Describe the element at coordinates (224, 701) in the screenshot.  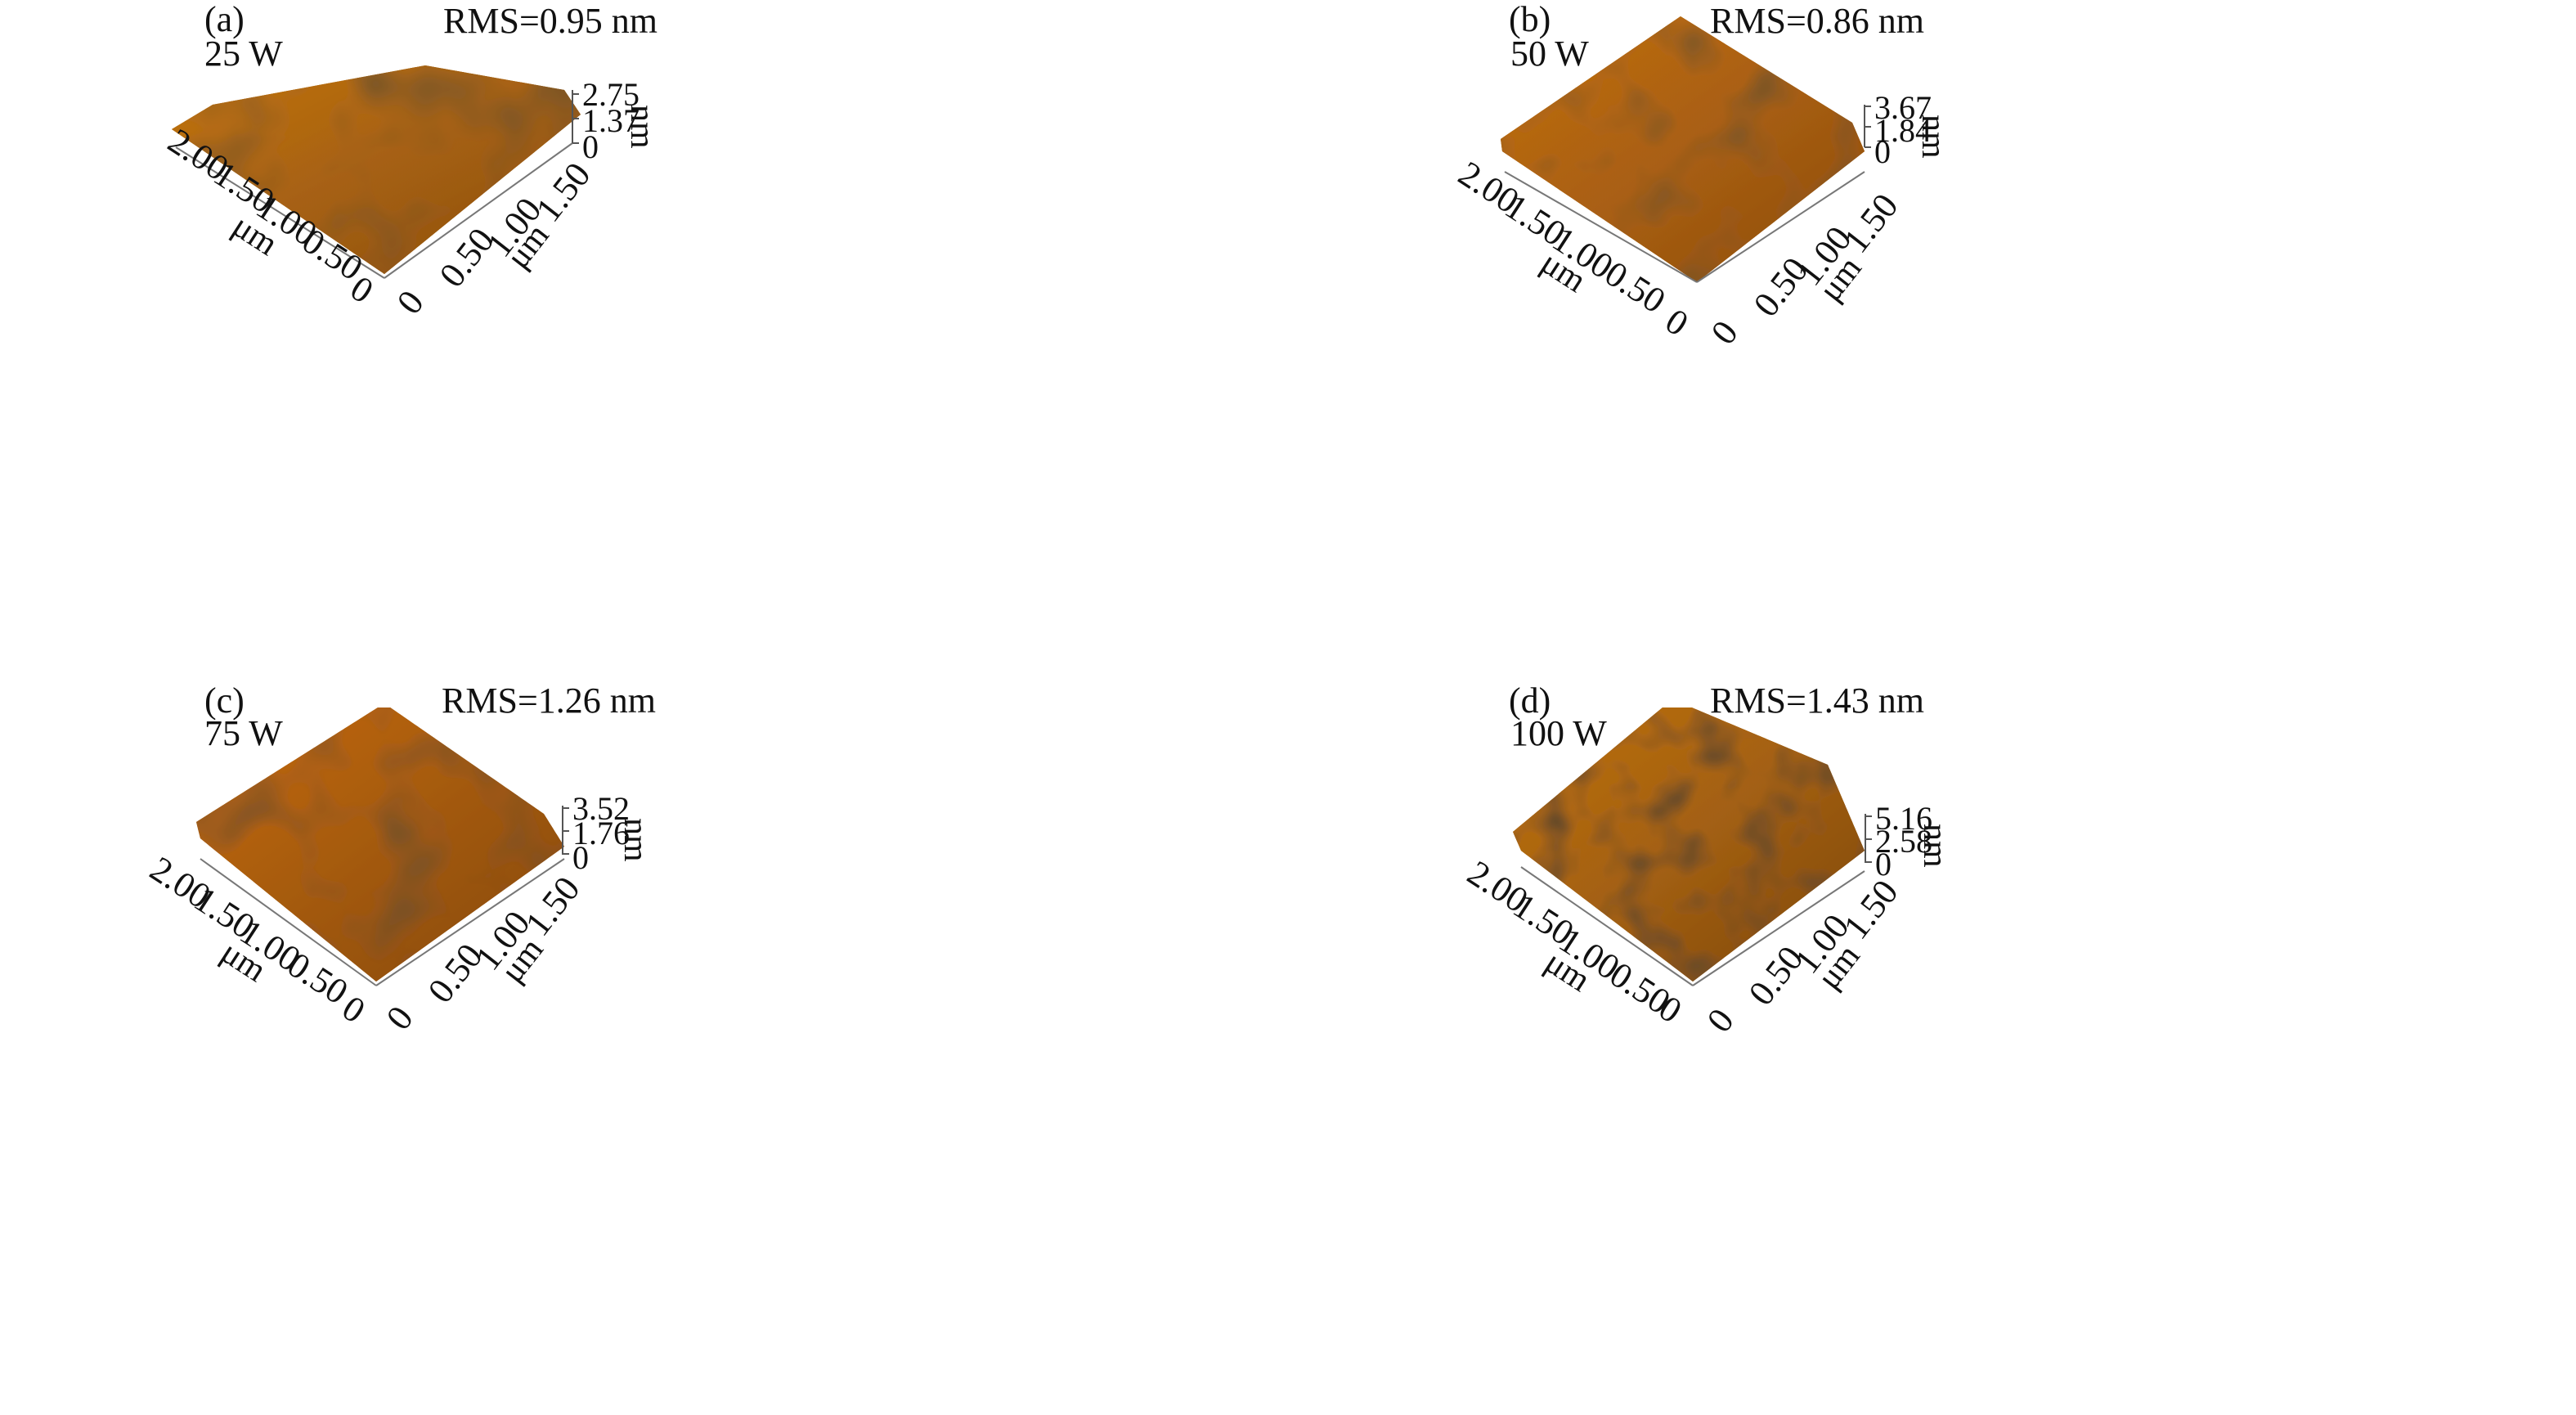
I see `panel-tag: (c)` at that location.